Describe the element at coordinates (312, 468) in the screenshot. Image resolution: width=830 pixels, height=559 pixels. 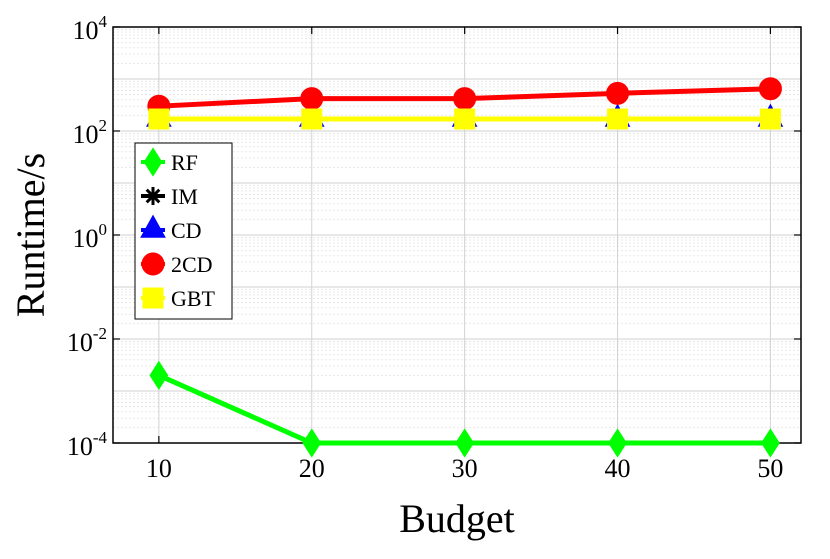
I see `x-tick-label: 20` at that location.